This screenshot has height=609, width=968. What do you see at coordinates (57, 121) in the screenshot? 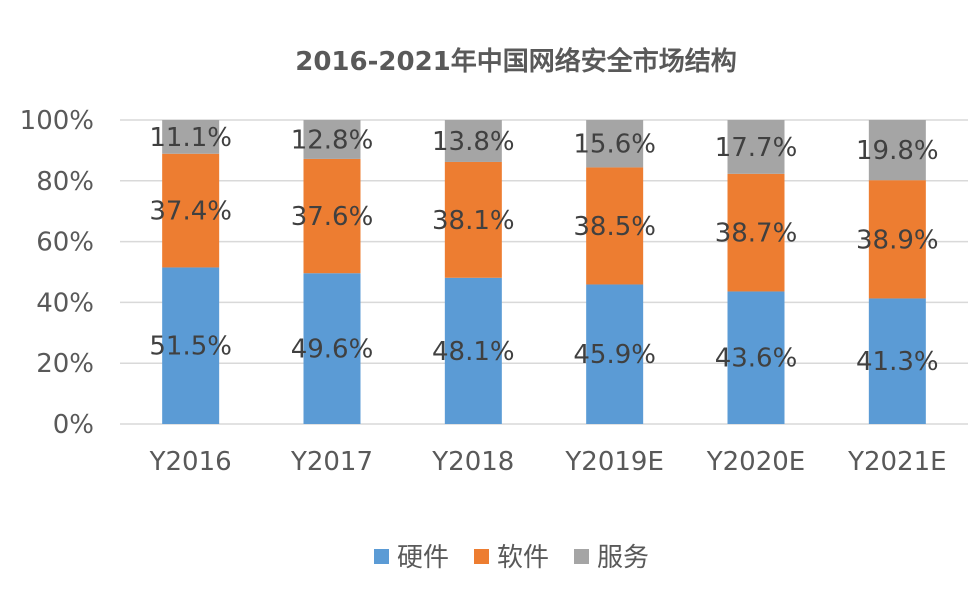
I see `y-tick-label: 100%` at bounding box center [57, 121].